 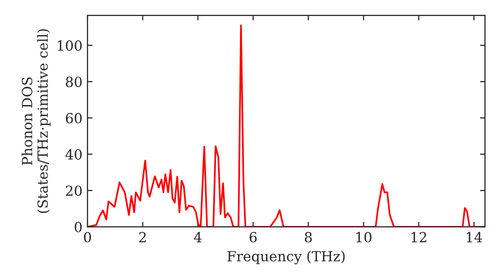 What do you see at coordinates (87, 237) in the screenshot?
I see `x-tick-label: 0` at bounding box center [87, 237].